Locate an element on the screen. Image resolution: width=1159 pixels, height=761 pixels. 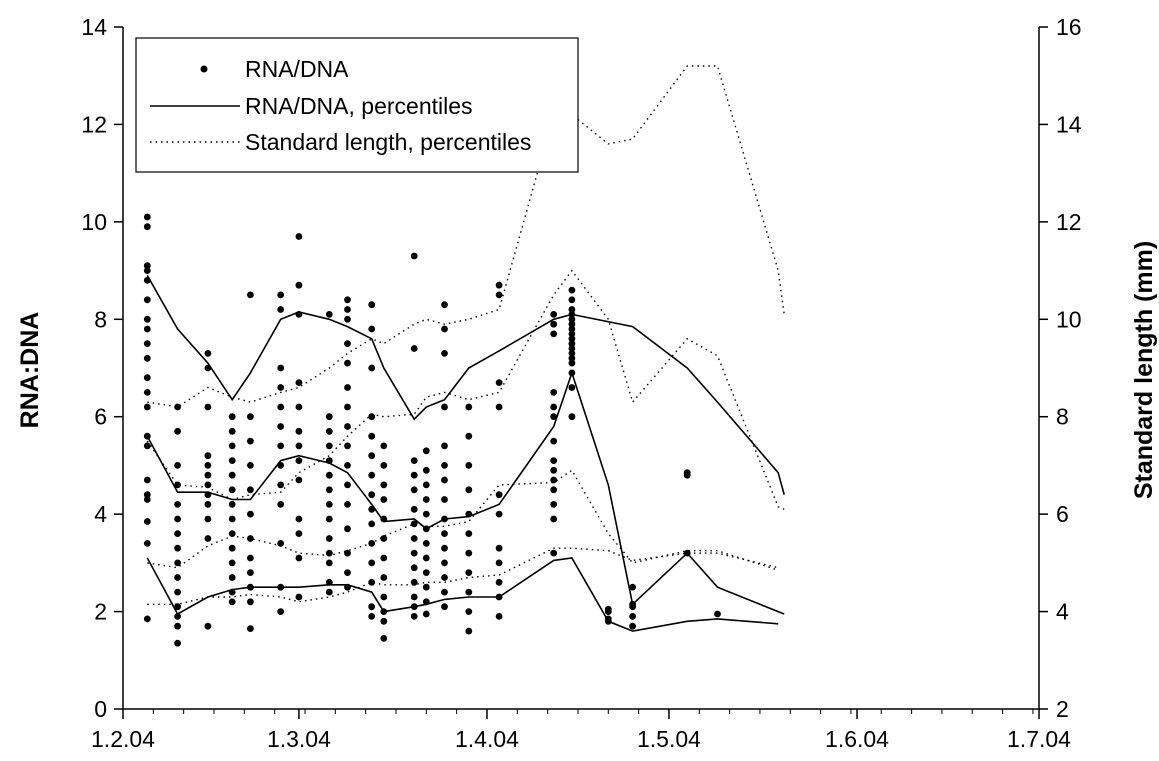
legend-label-rna-dna-percentiles: RNA/DNA, percentiles is located at coordinates (359, 106).